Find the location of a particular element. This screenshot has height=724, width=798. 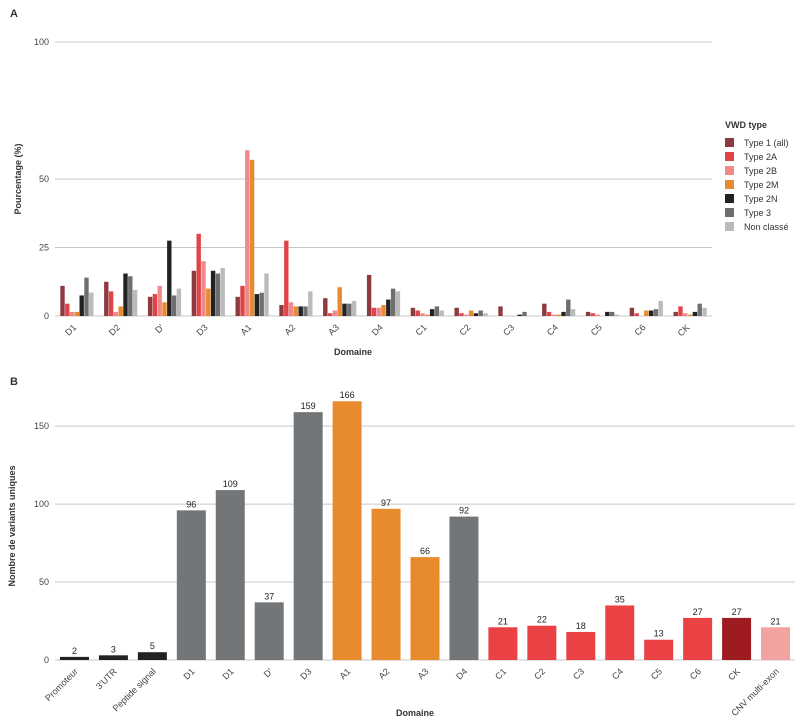

panel-b-x-tick-label: Promoteur is located at coordinates (61, 684).